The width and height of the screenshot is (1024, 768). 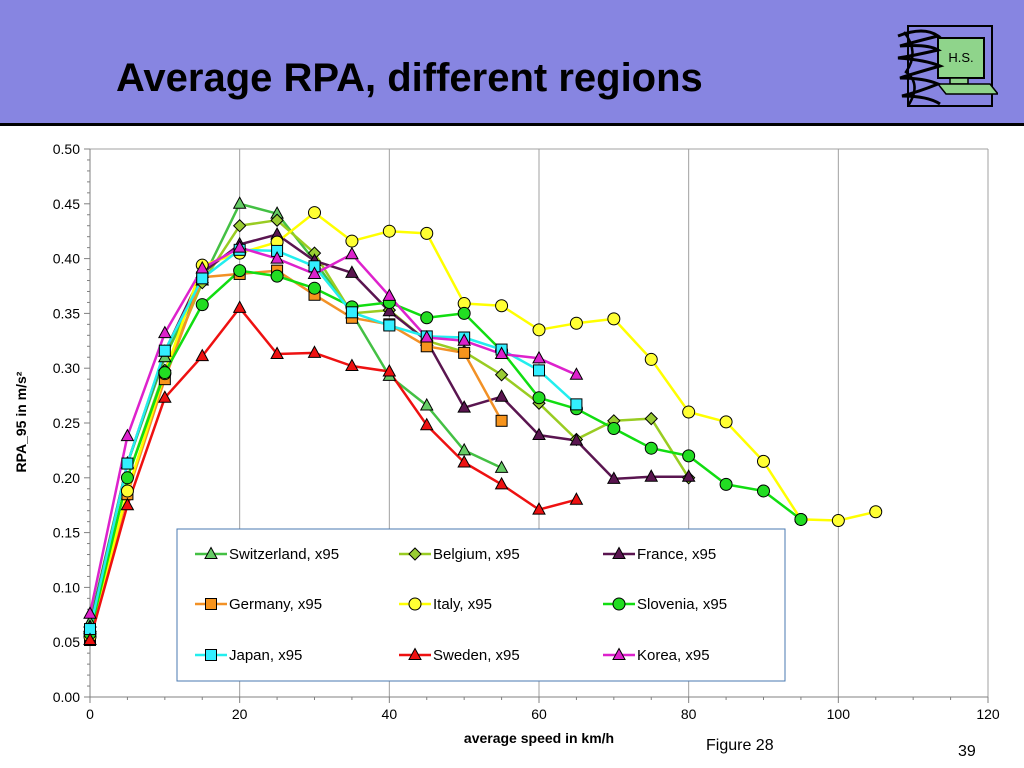 What do you see at coordinates (66, 478) in the screenshot?
I see `y-tick-label: 0.20` at bounding box center [66, 478].